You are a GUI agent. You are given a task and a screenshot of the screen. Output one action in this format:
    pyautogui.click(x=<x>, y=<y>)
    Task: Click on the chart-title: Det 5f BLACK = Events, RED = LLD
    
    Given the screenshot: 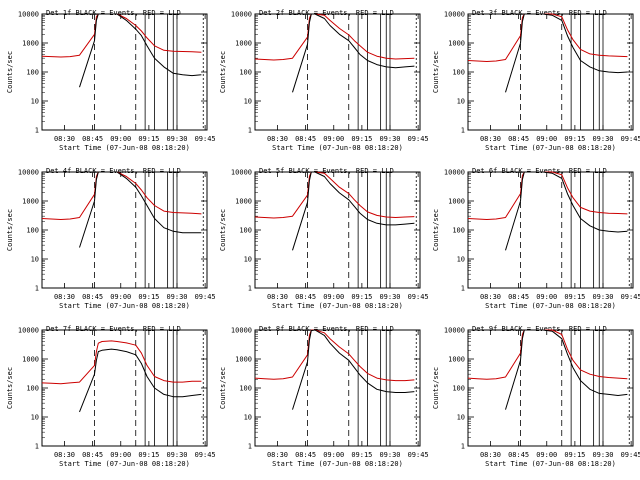 What is the action you would take?
    pyautogui.click(x=326, y=171)
    